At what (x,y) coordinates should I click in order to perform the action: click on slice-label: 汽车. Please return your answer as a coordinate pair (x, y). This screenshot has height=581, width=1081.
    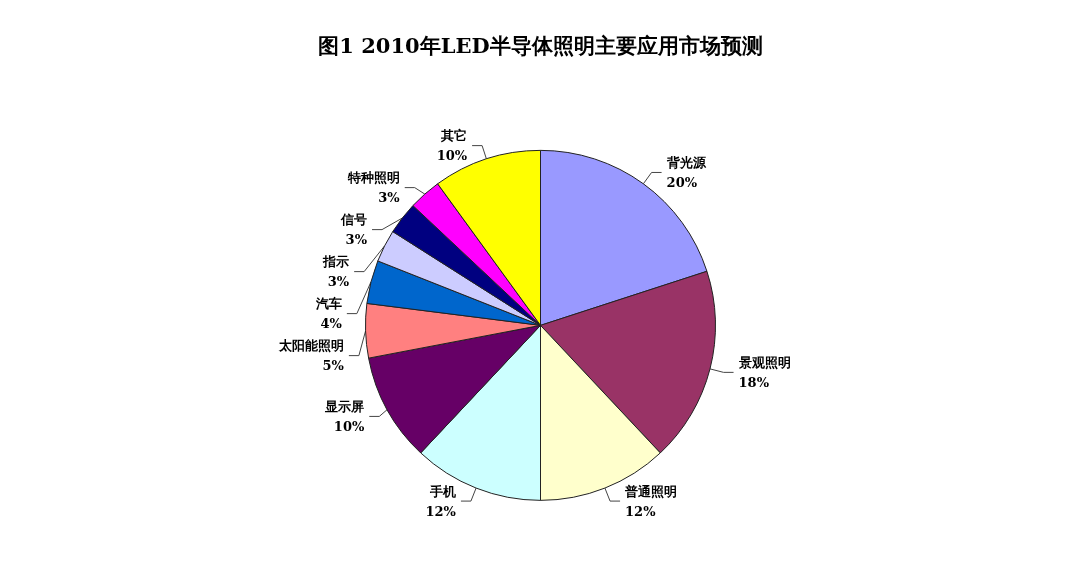
    Looking at the image, I should click on (328, 304).